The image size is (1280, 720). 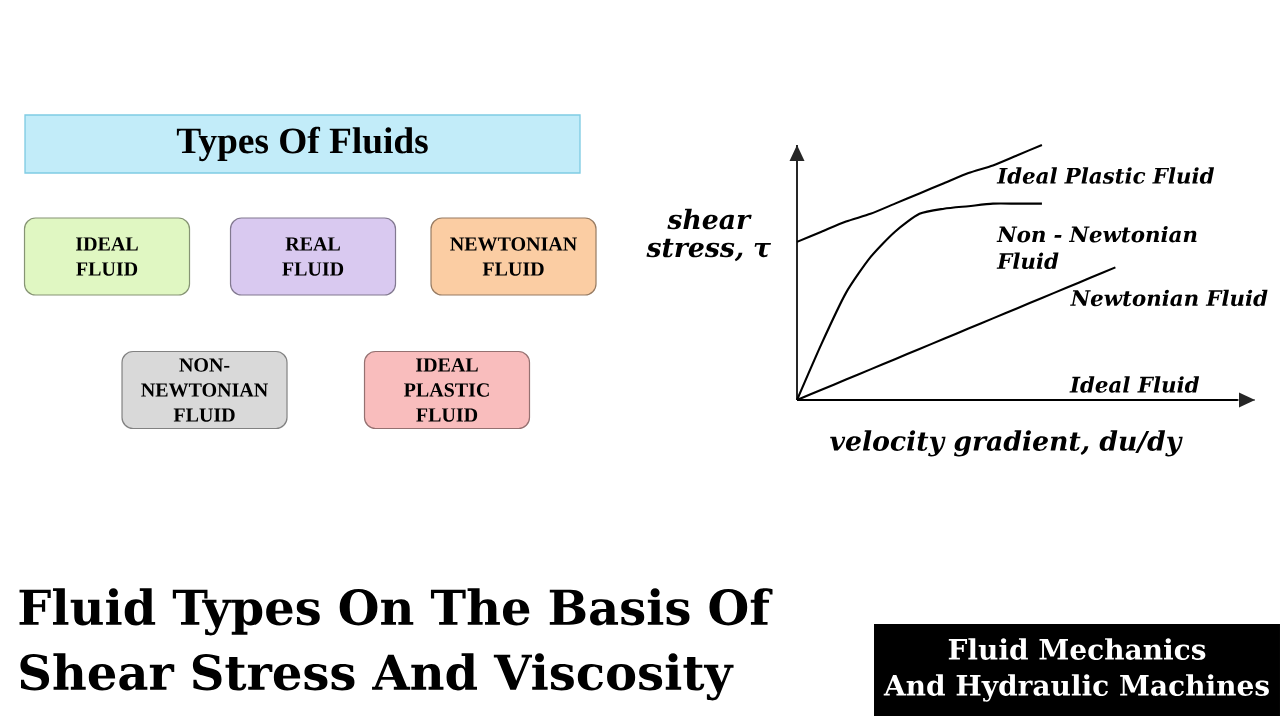 What do you see at coordinates (107, 256) in the screenshot?
I see `category-label: IDEAL FLUID` at bounding box center [107, 256].